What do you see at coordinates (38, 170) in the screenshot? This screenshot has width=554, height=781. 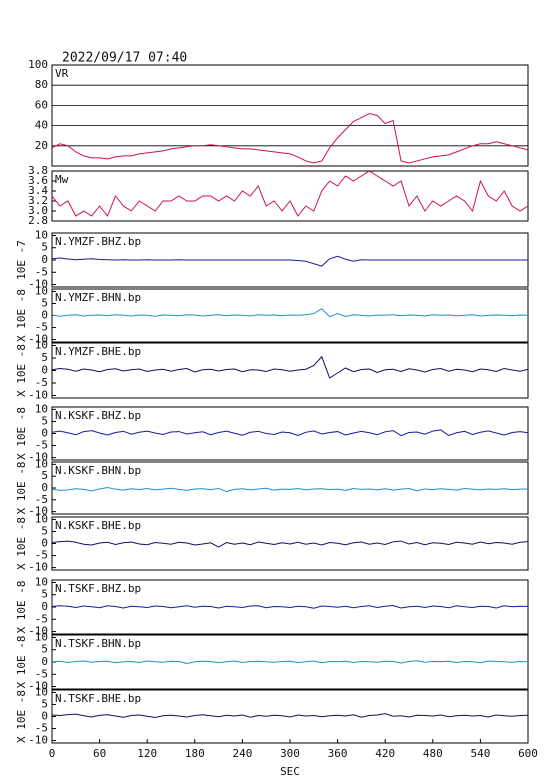 I see `y-tick-label: 3.8` at bounding box center [38, 170].